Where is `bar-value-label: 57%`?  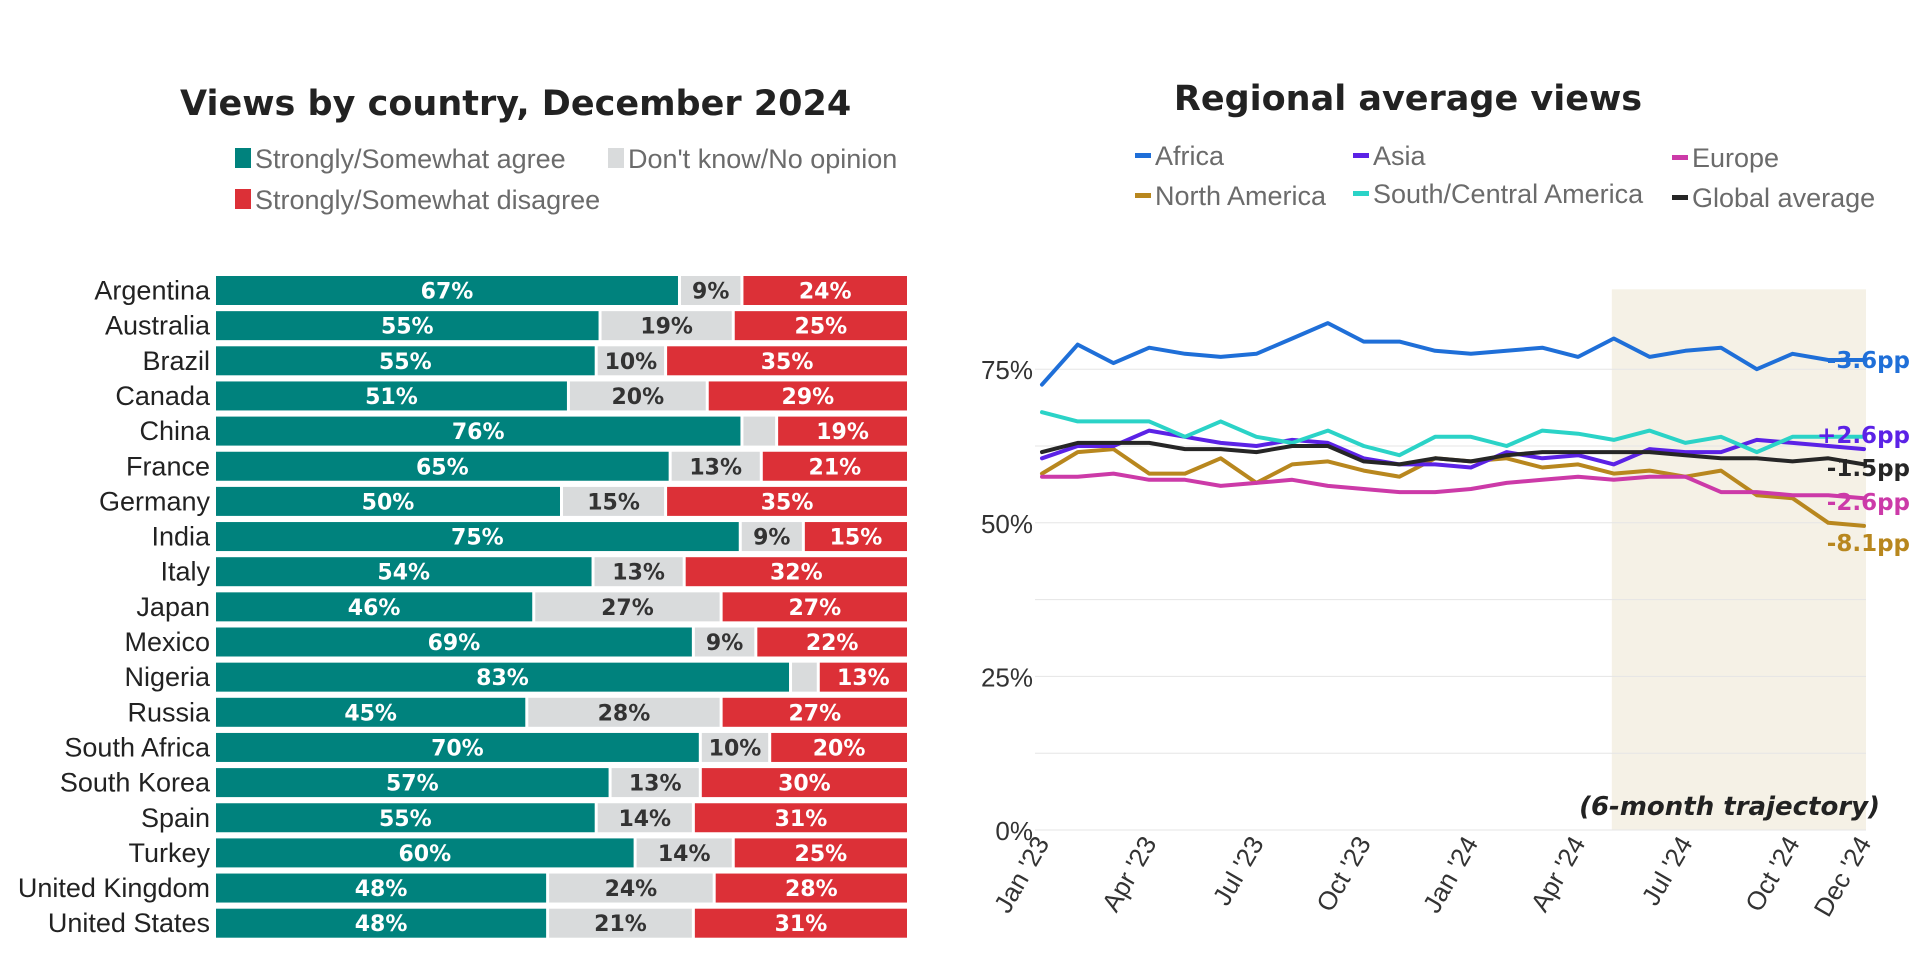 bar-value-label: 57% is located at coordinates (412, 784).